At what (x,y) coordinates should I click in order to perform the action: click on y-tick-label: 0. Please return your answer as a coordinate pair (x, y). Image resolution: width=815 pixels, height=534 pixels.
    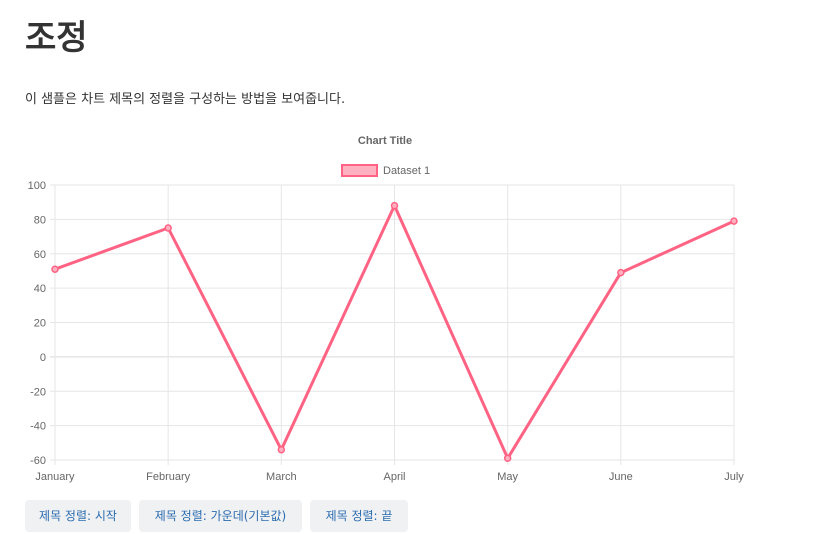
    Looking at the image, I should click on (43, 358).